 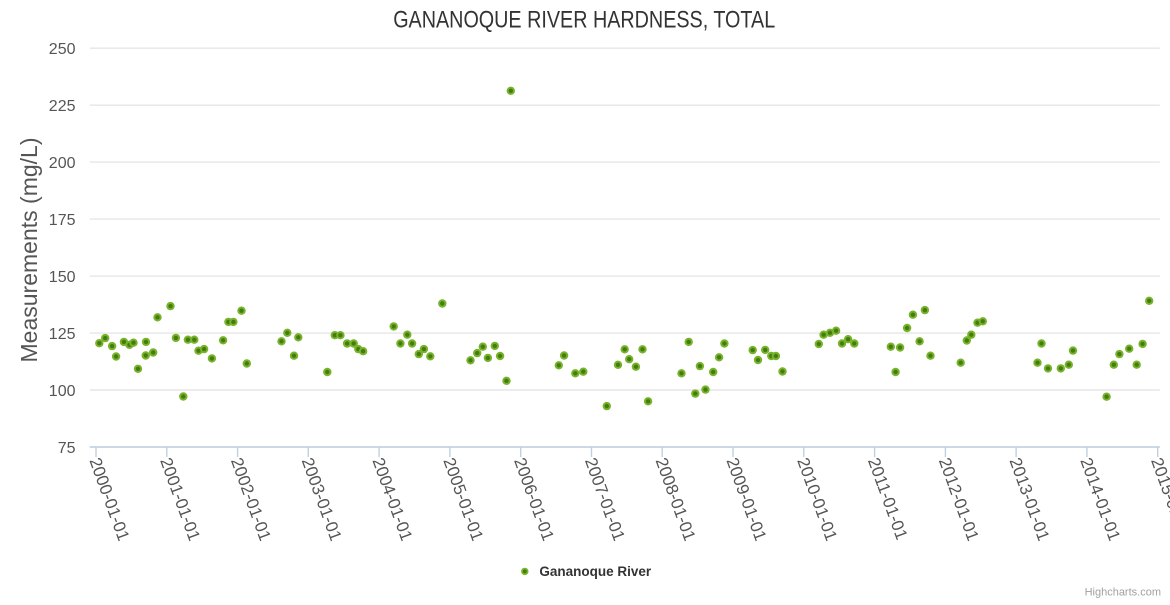 I want to click on svg-text: Measurements (mg/L), so click(x=29, y=250).